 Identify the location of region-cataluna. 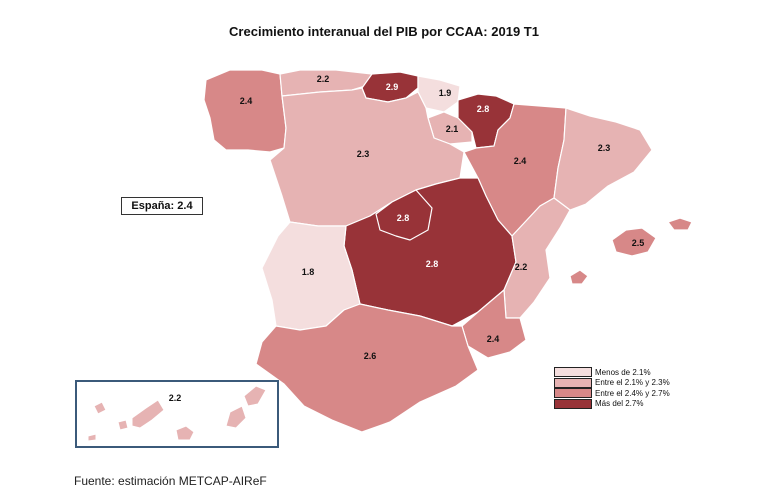
(603, 159).